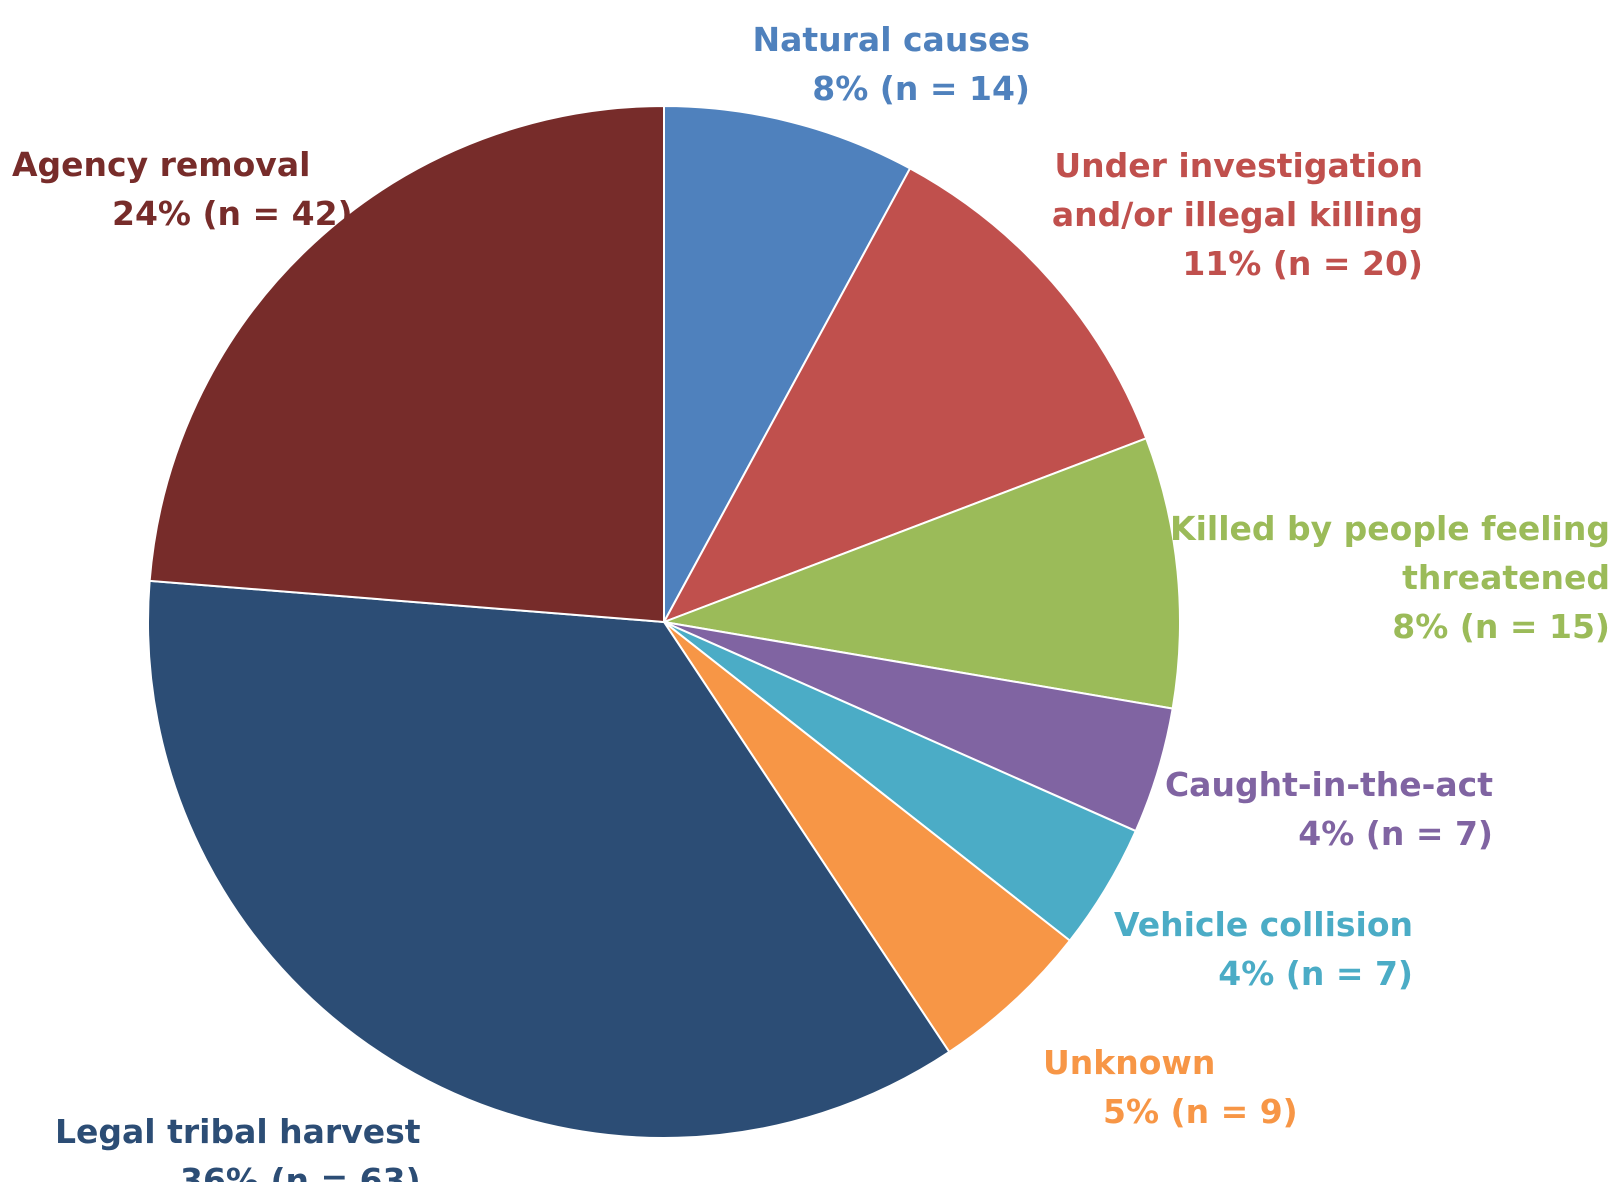 The image size is (1619, 1182). What do you see at coordinates (1501, 626) in the screenshot?
I see `slice-value-label: 8% (n = 15)` at bounding box center [1501, 626].